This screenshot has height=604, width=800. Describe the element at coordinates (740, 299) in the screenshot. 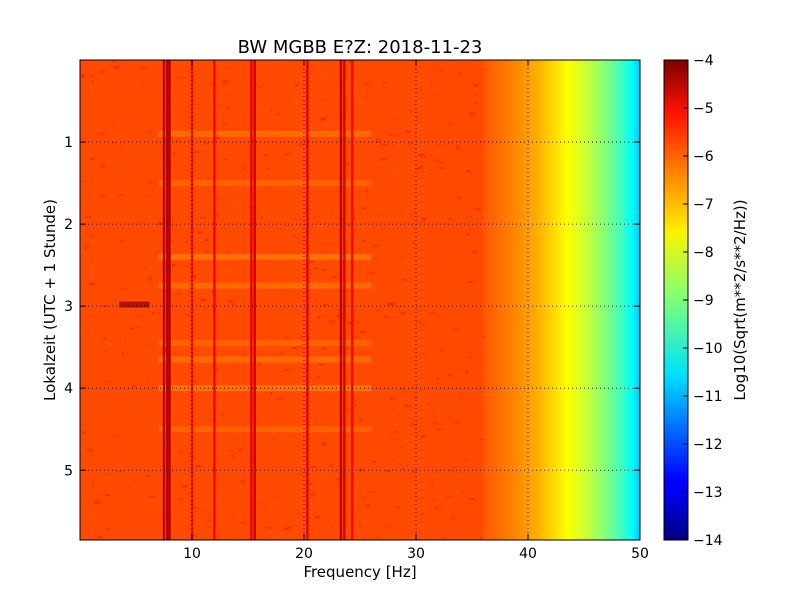

I see `colorbar-label: Log10(Sqrt(m**2/s**2/Hz))` at that location.